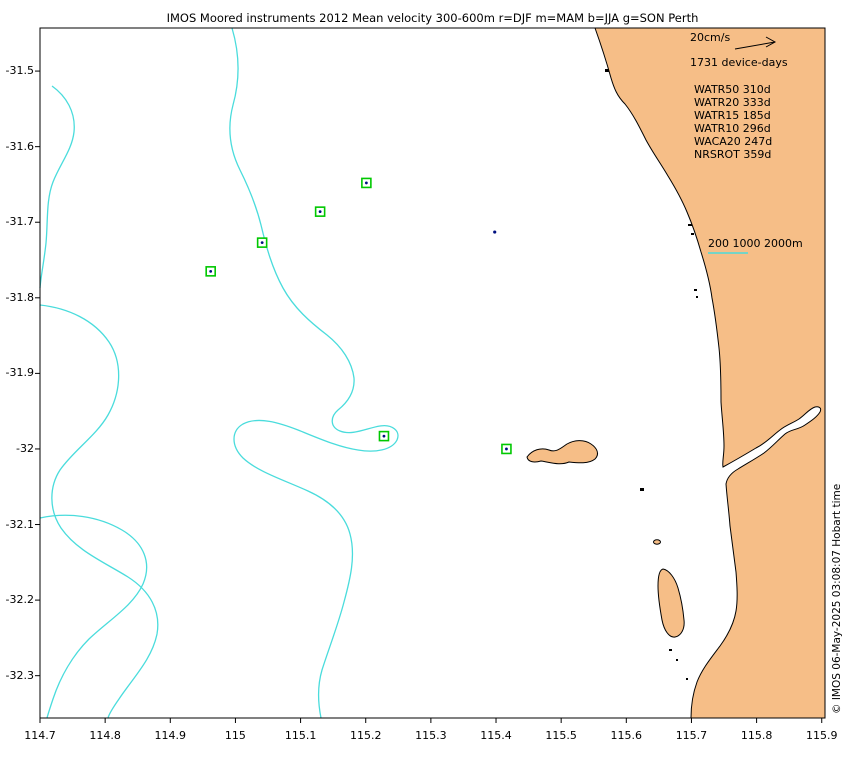 This screenshot has height=760, width=846. I want to click on mooring-marker-watr10, so click(366, 183).